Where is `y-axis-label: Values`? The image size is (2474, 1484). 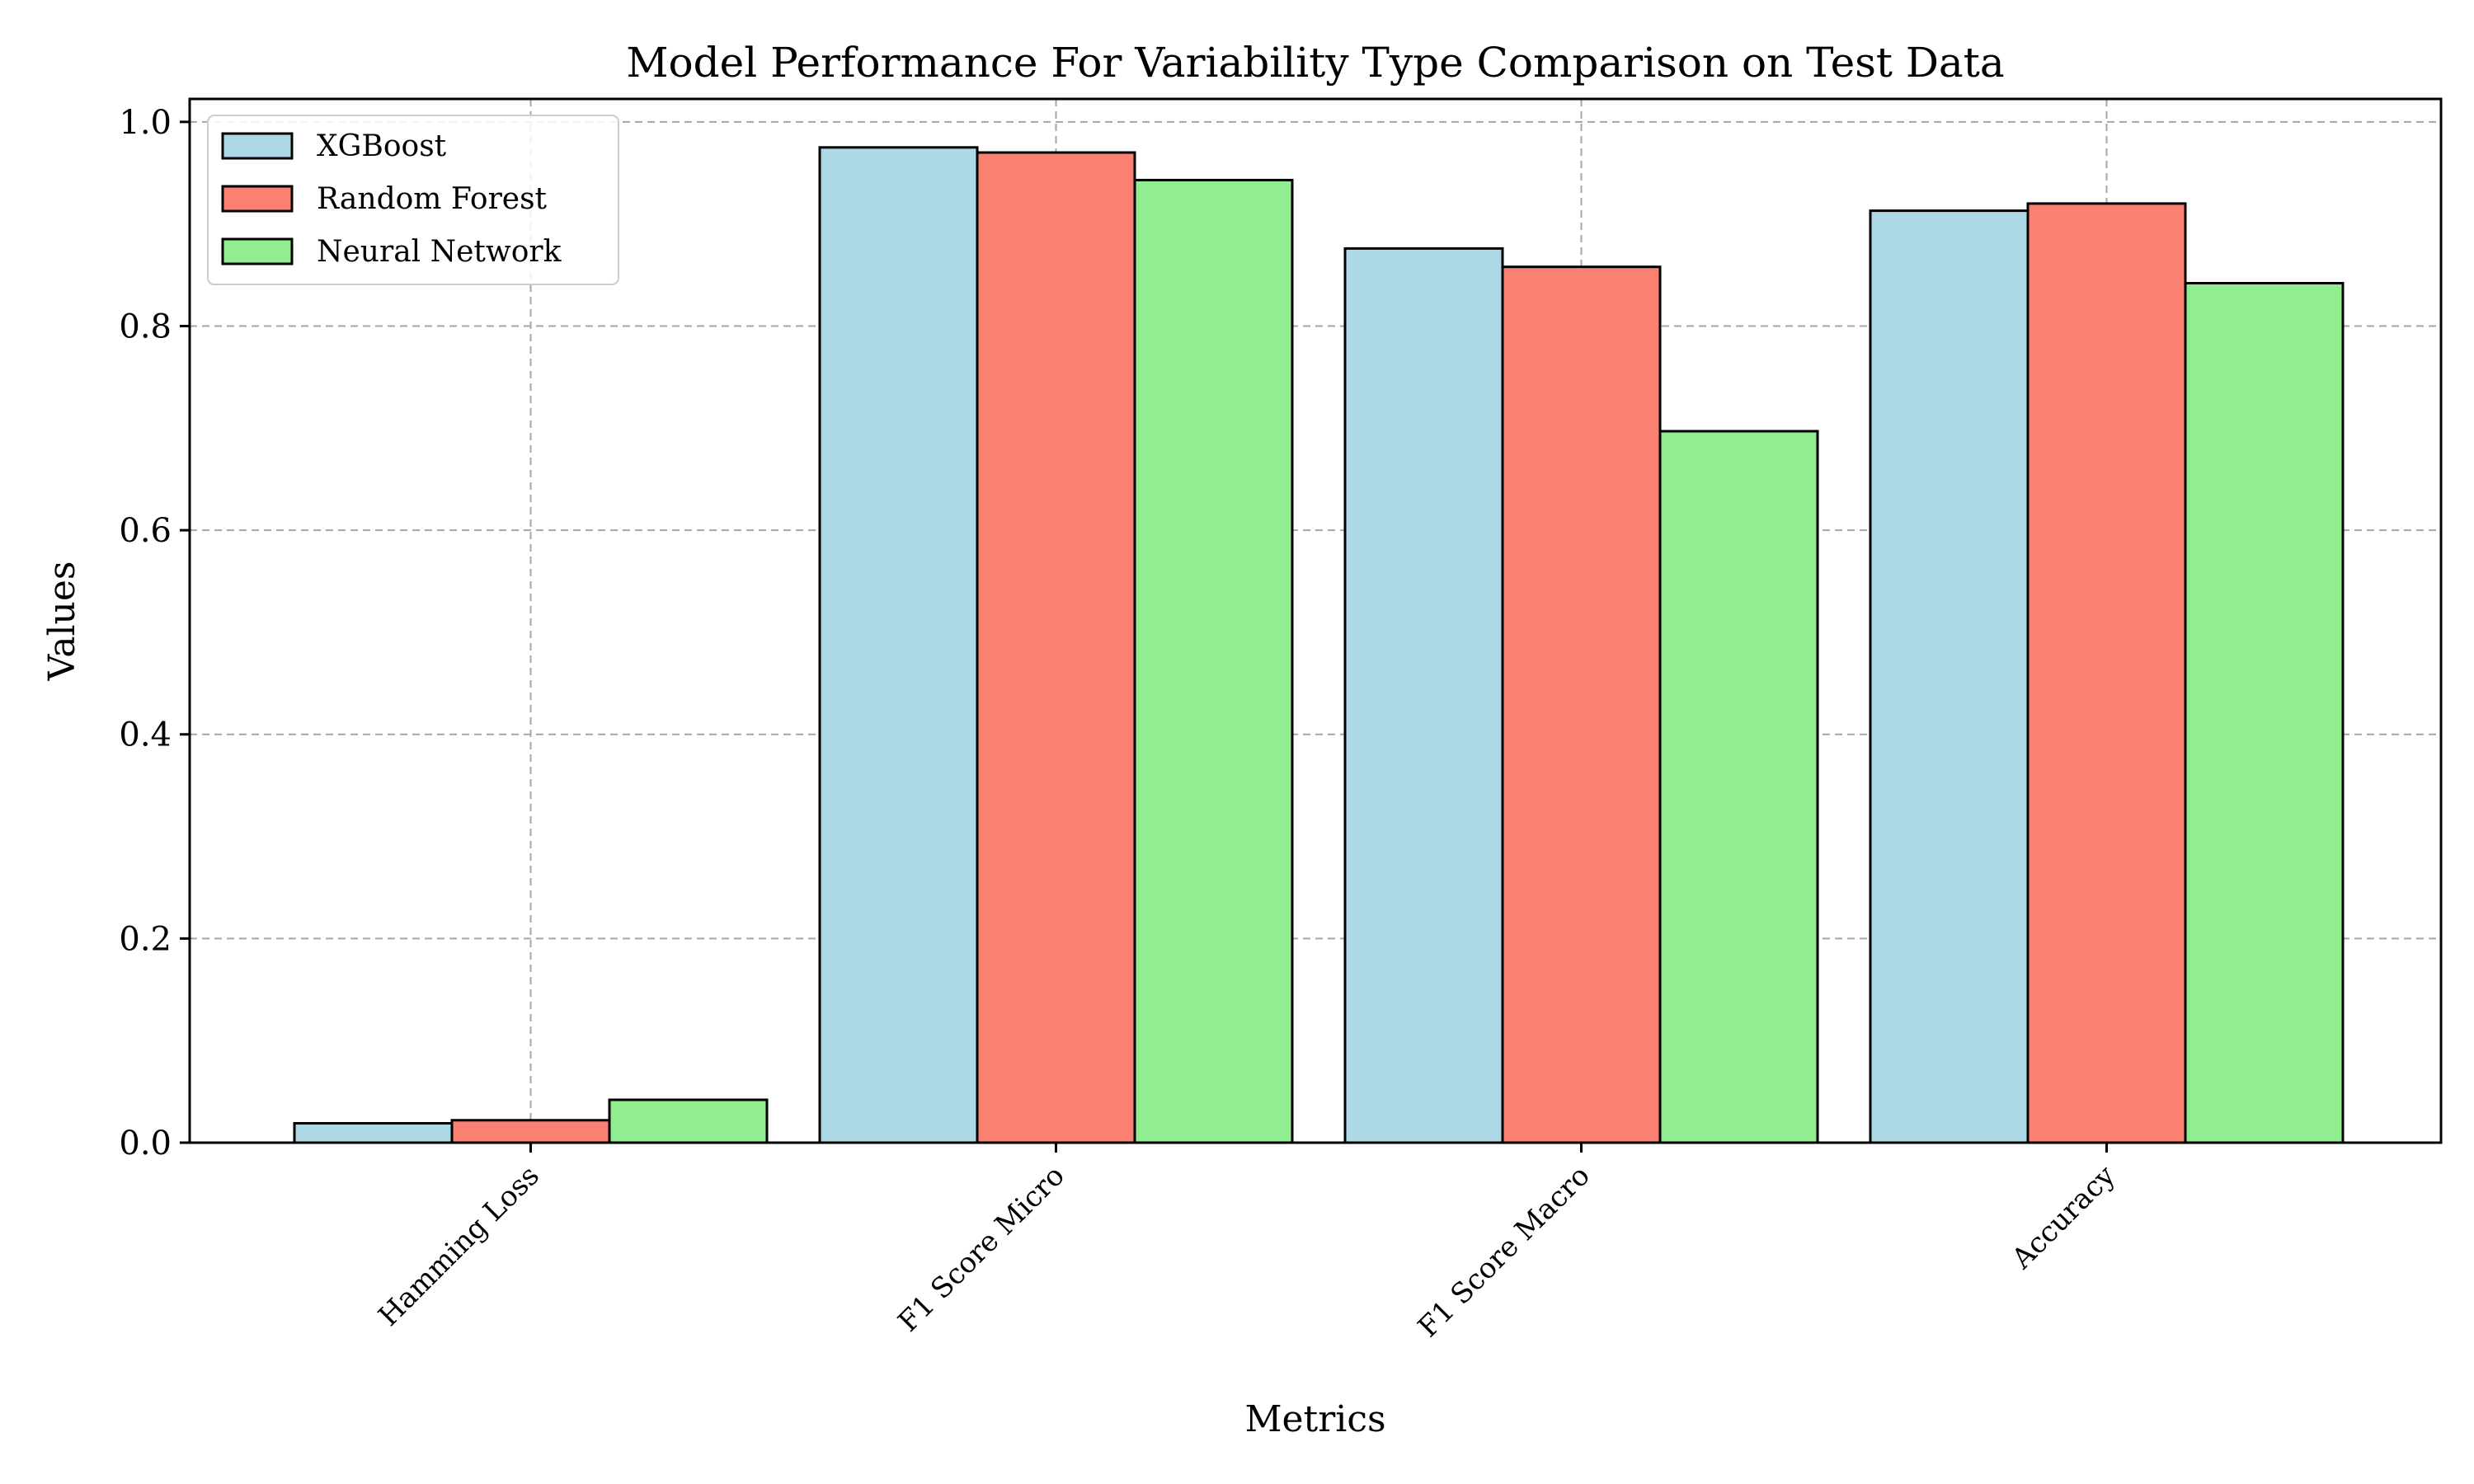
y-axis-label: Values is located at coordinates (62, 621).